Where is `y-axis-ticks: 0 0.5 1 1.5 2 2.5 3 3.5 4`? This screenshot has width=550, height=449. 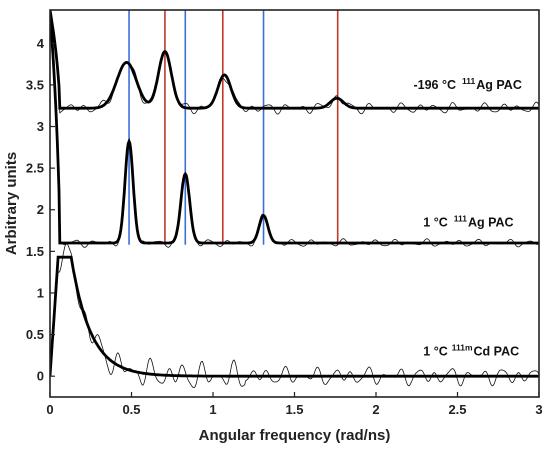
y-axis-ticks: 0 0.5 1 1.5 2 2.5 3 3.5 4 is located at coordinates (40, 210).